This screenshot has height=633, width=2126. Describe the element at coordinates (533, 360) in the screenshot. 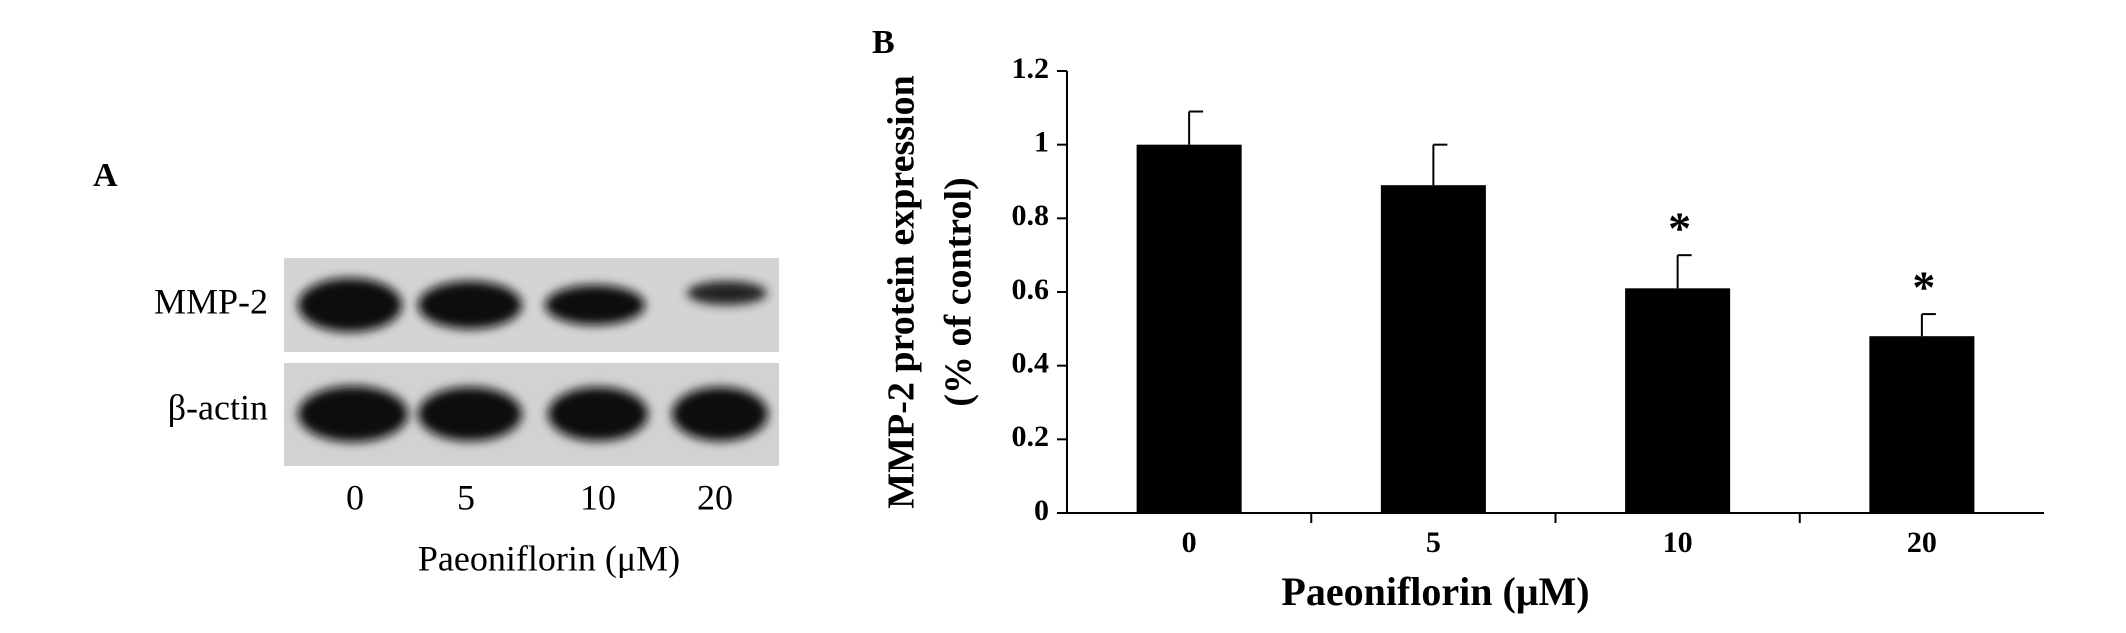

I see `blot-bands` at that location.